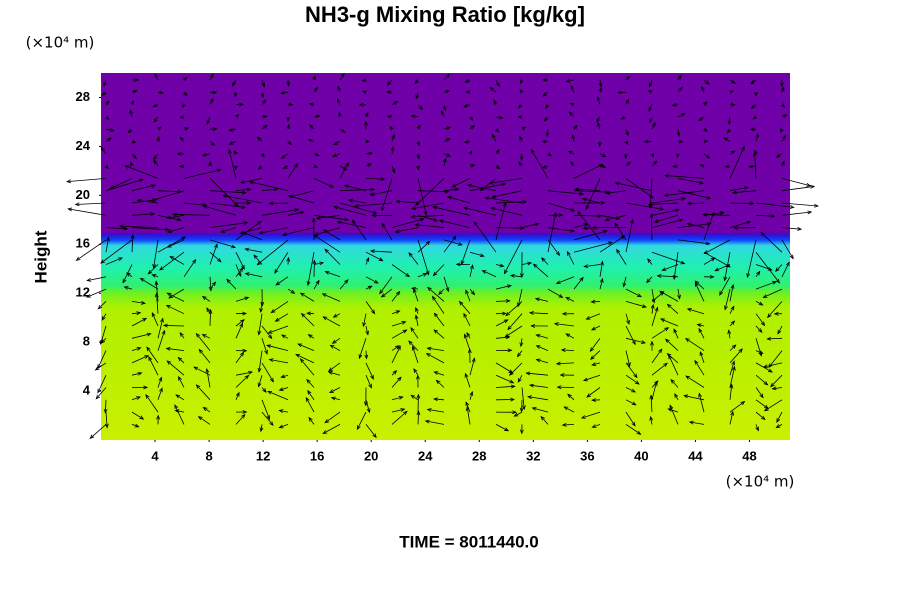 Image resolution: width=900 pixels, height=600 pixels. Describe the element at coordinates (371, 455) in the screenshot. I see `x-tick-label: 20` at that location.